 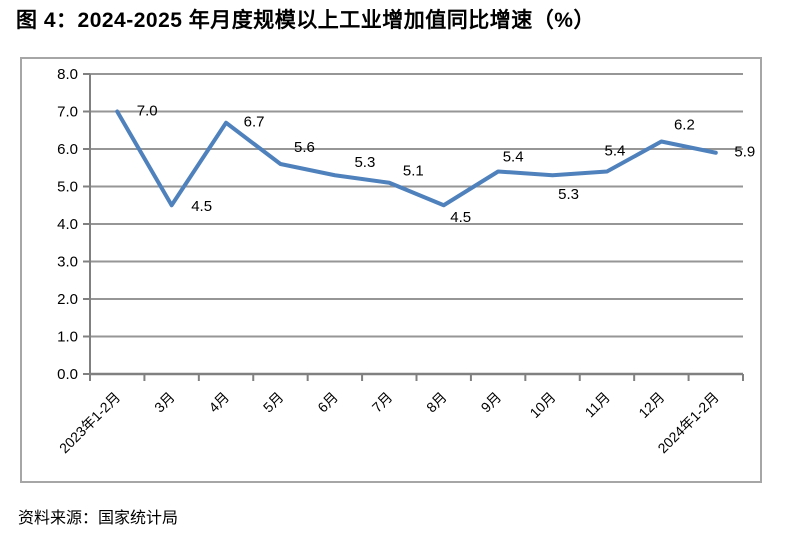 I want to click on x-tick-label: 11月, so click(x=597, y=404).